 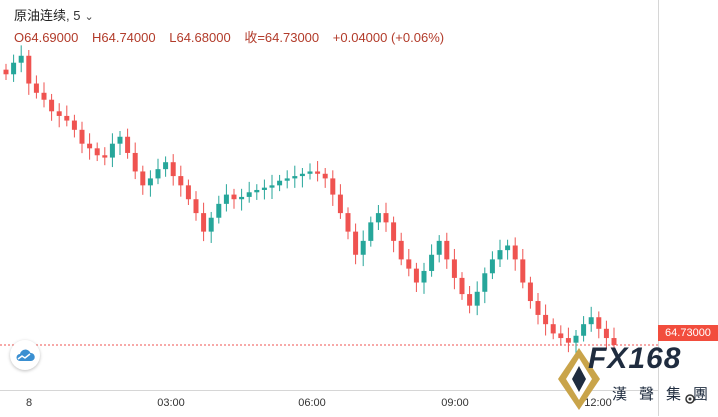 I want to click on gear-icon, so click(x=690, y=399).